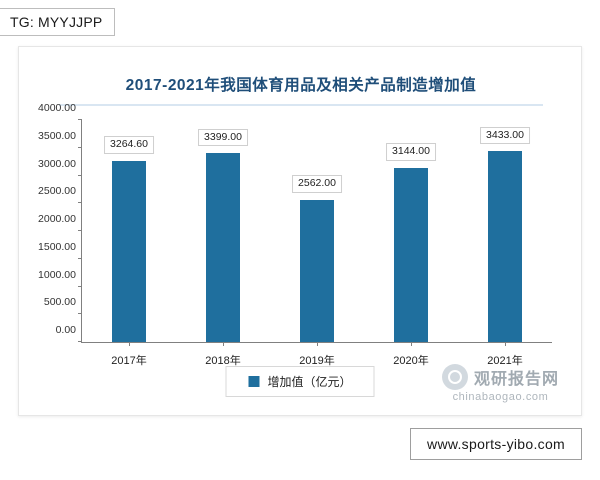  What do you see at coordinates (317, 184) in the screenshot?
I see `bar-value-label: 2562.00` at bounding box center [317, 184].